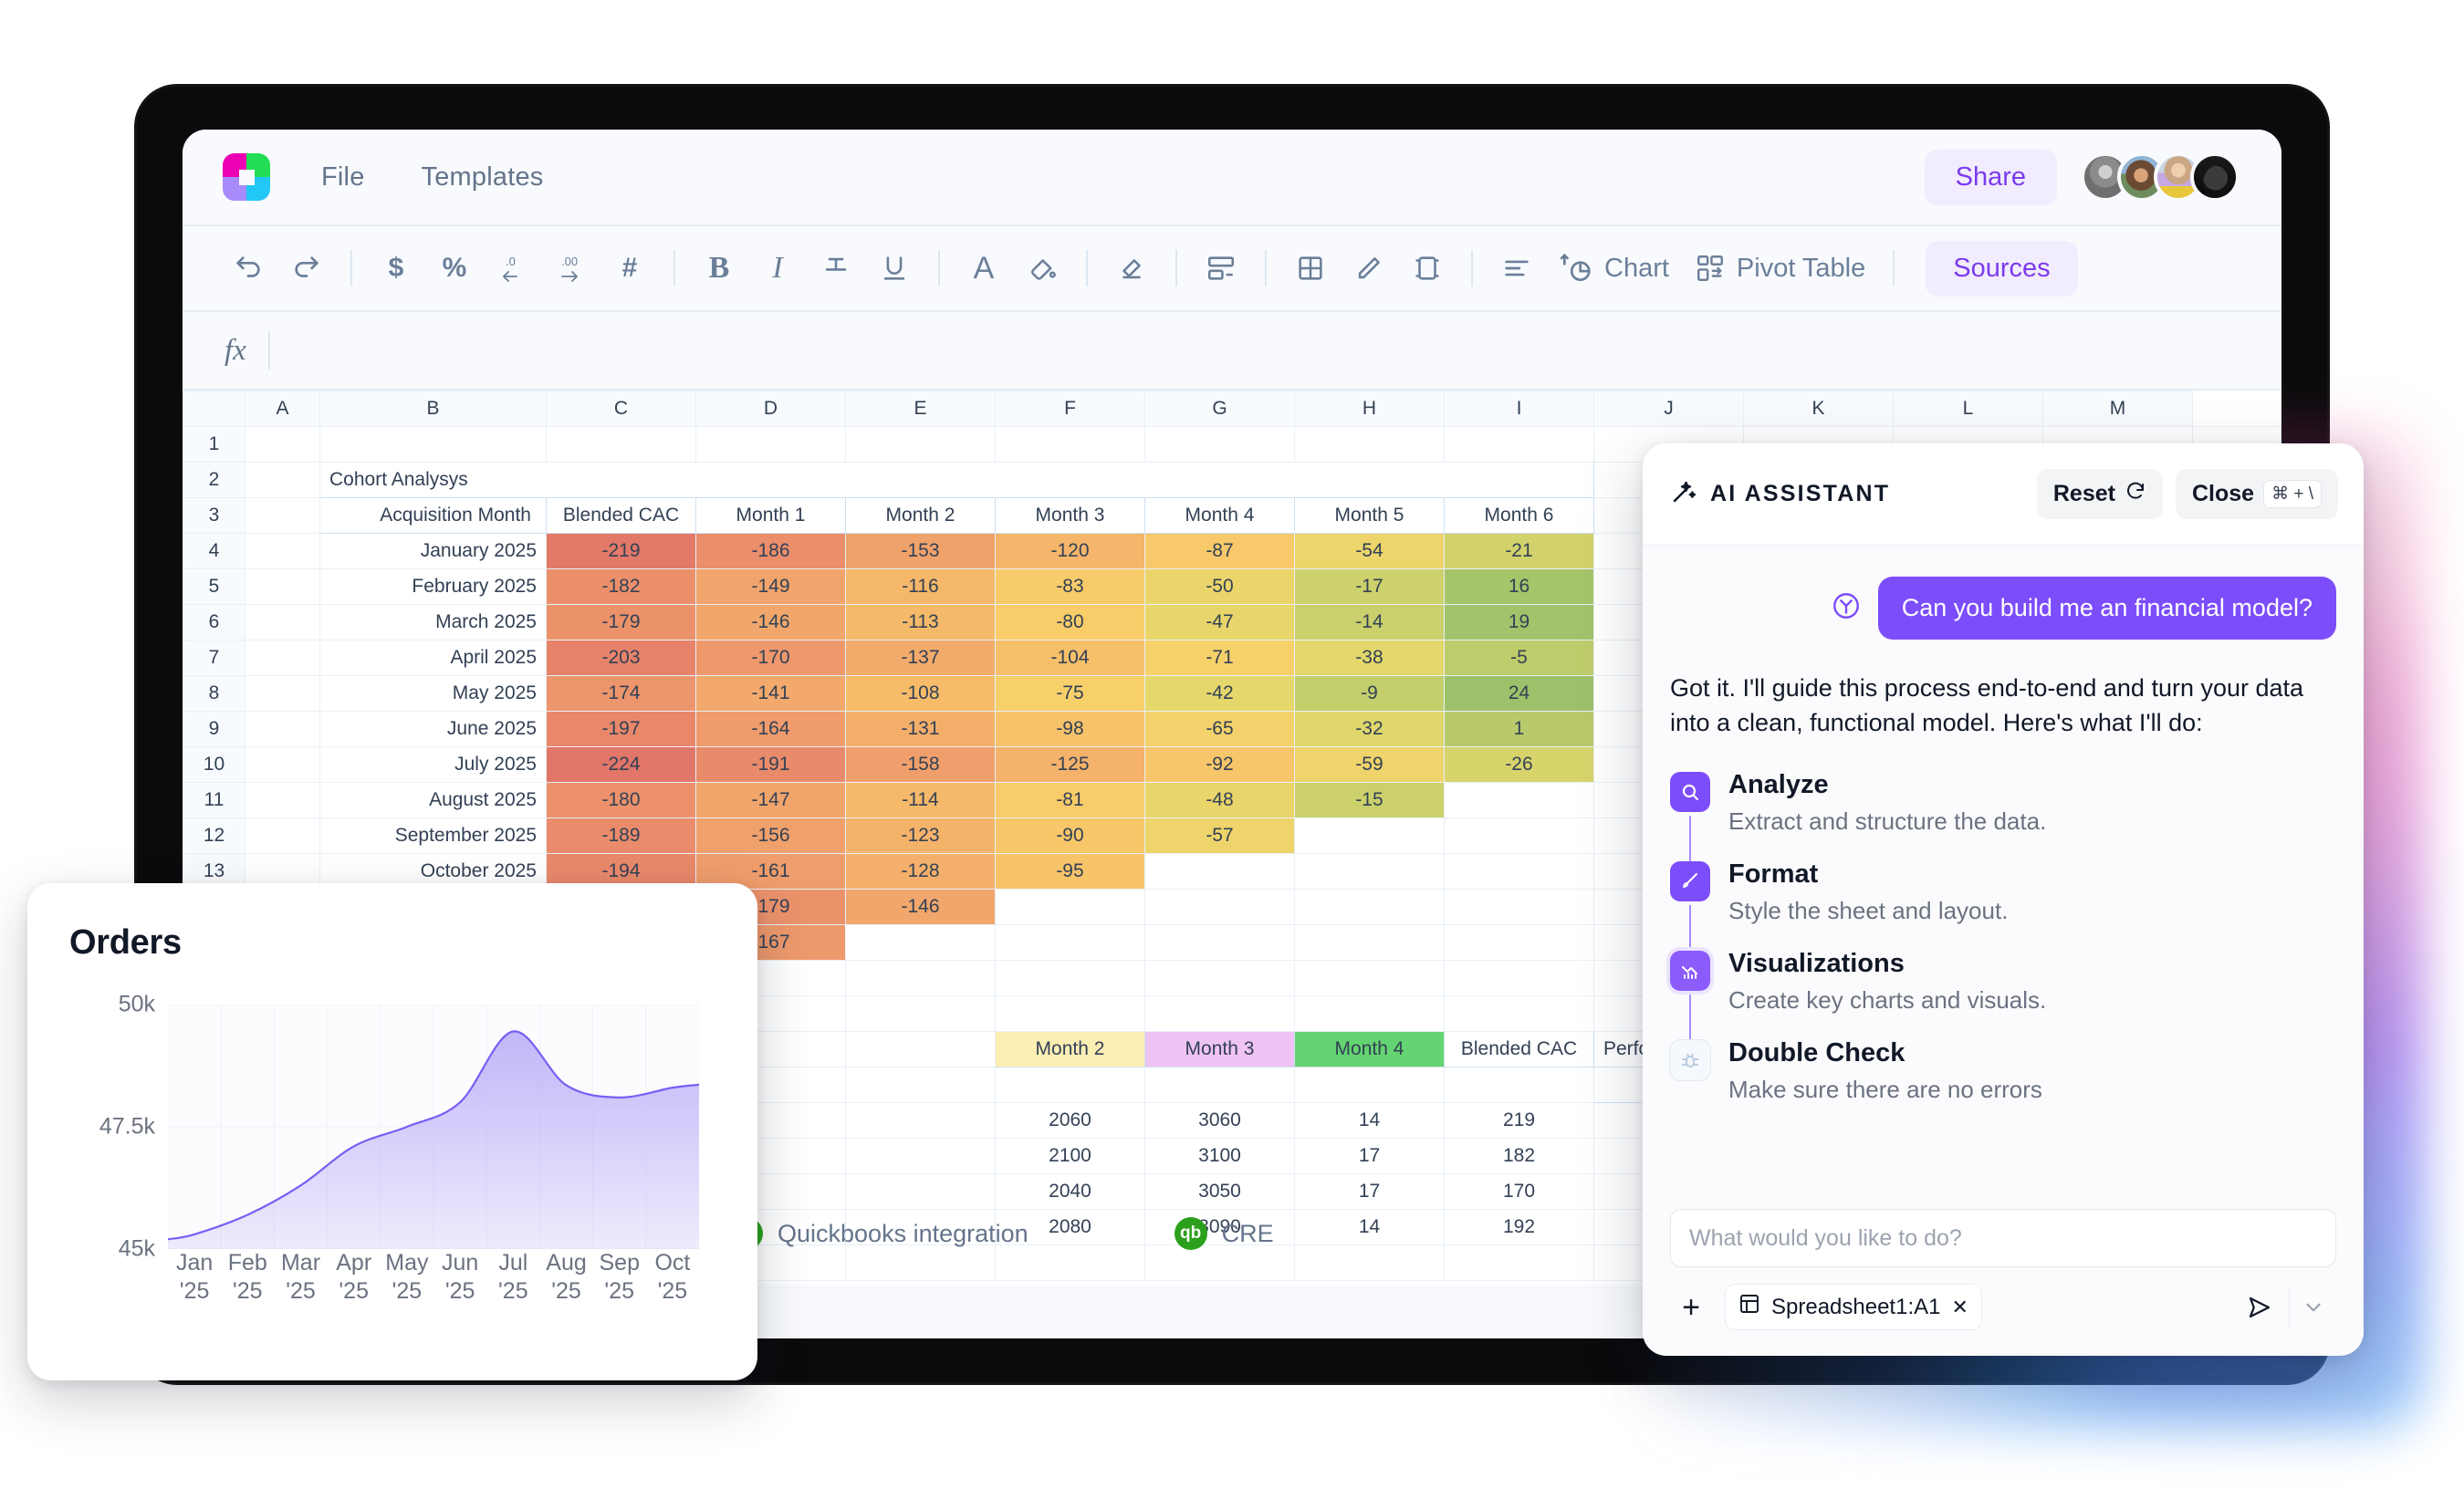 The width and height of the screenshot is (2464, 1489). Describe the element at coordinates (2099, 494) in the screenshot. I see `reset-button: Reset` at that location.